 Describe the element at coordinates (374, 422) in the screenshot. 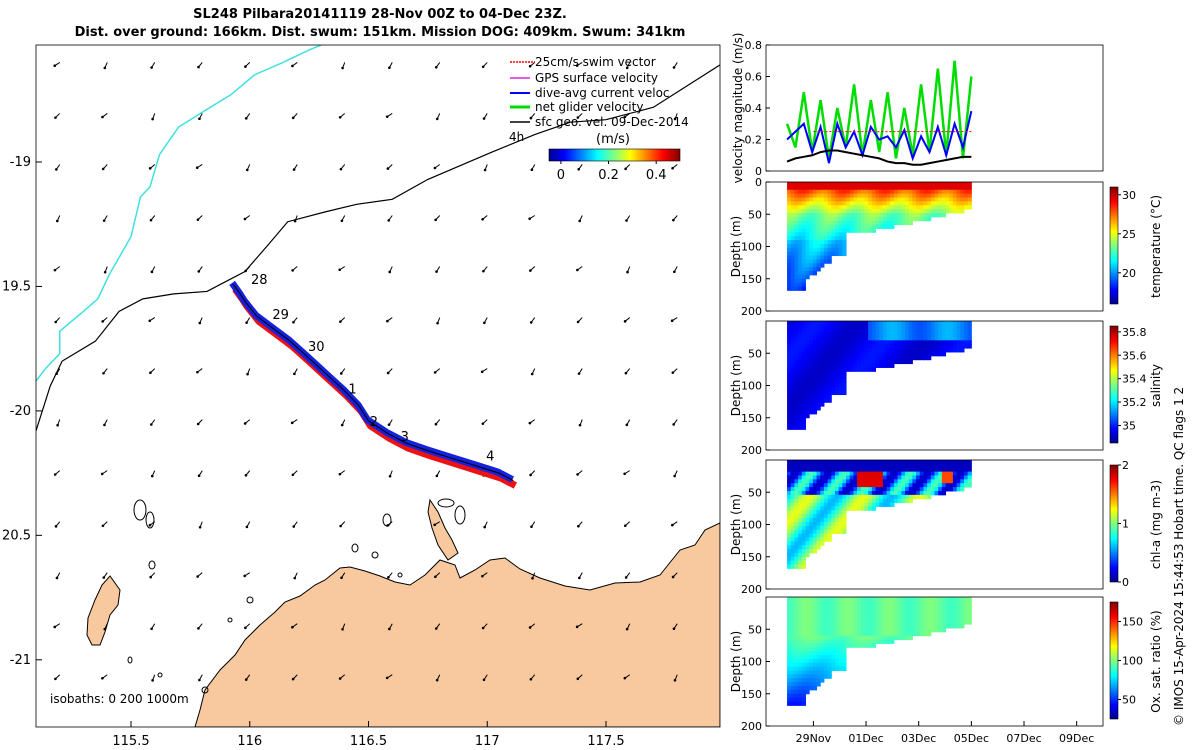

I see `day-label: 2` at that location.